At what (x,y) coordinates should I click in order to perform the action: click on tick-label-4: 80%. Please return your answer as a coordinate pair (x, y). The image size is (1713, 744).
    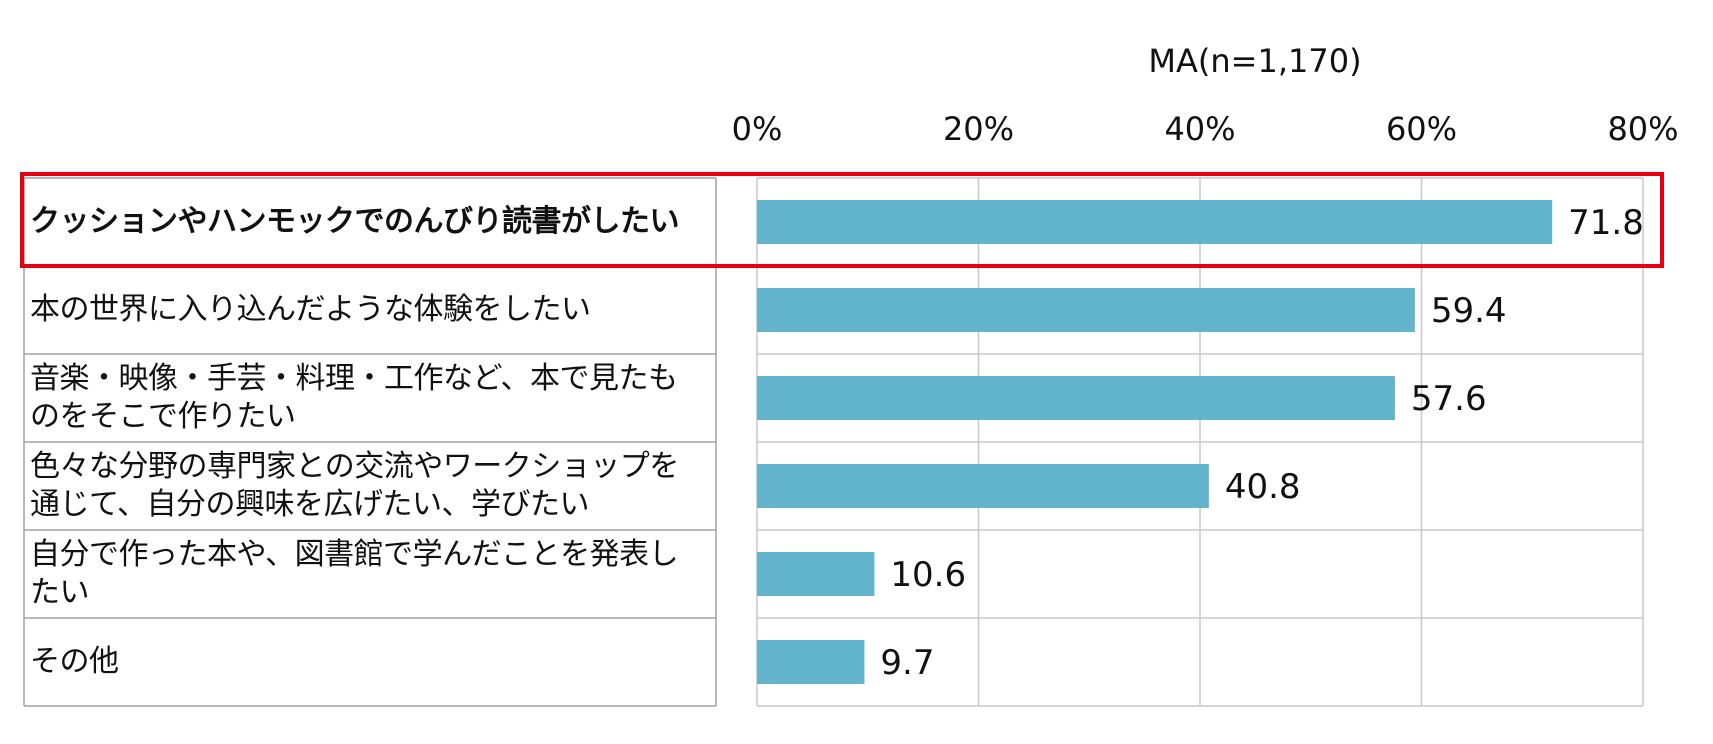
    Looking at the image, I should click on (1642, 129).